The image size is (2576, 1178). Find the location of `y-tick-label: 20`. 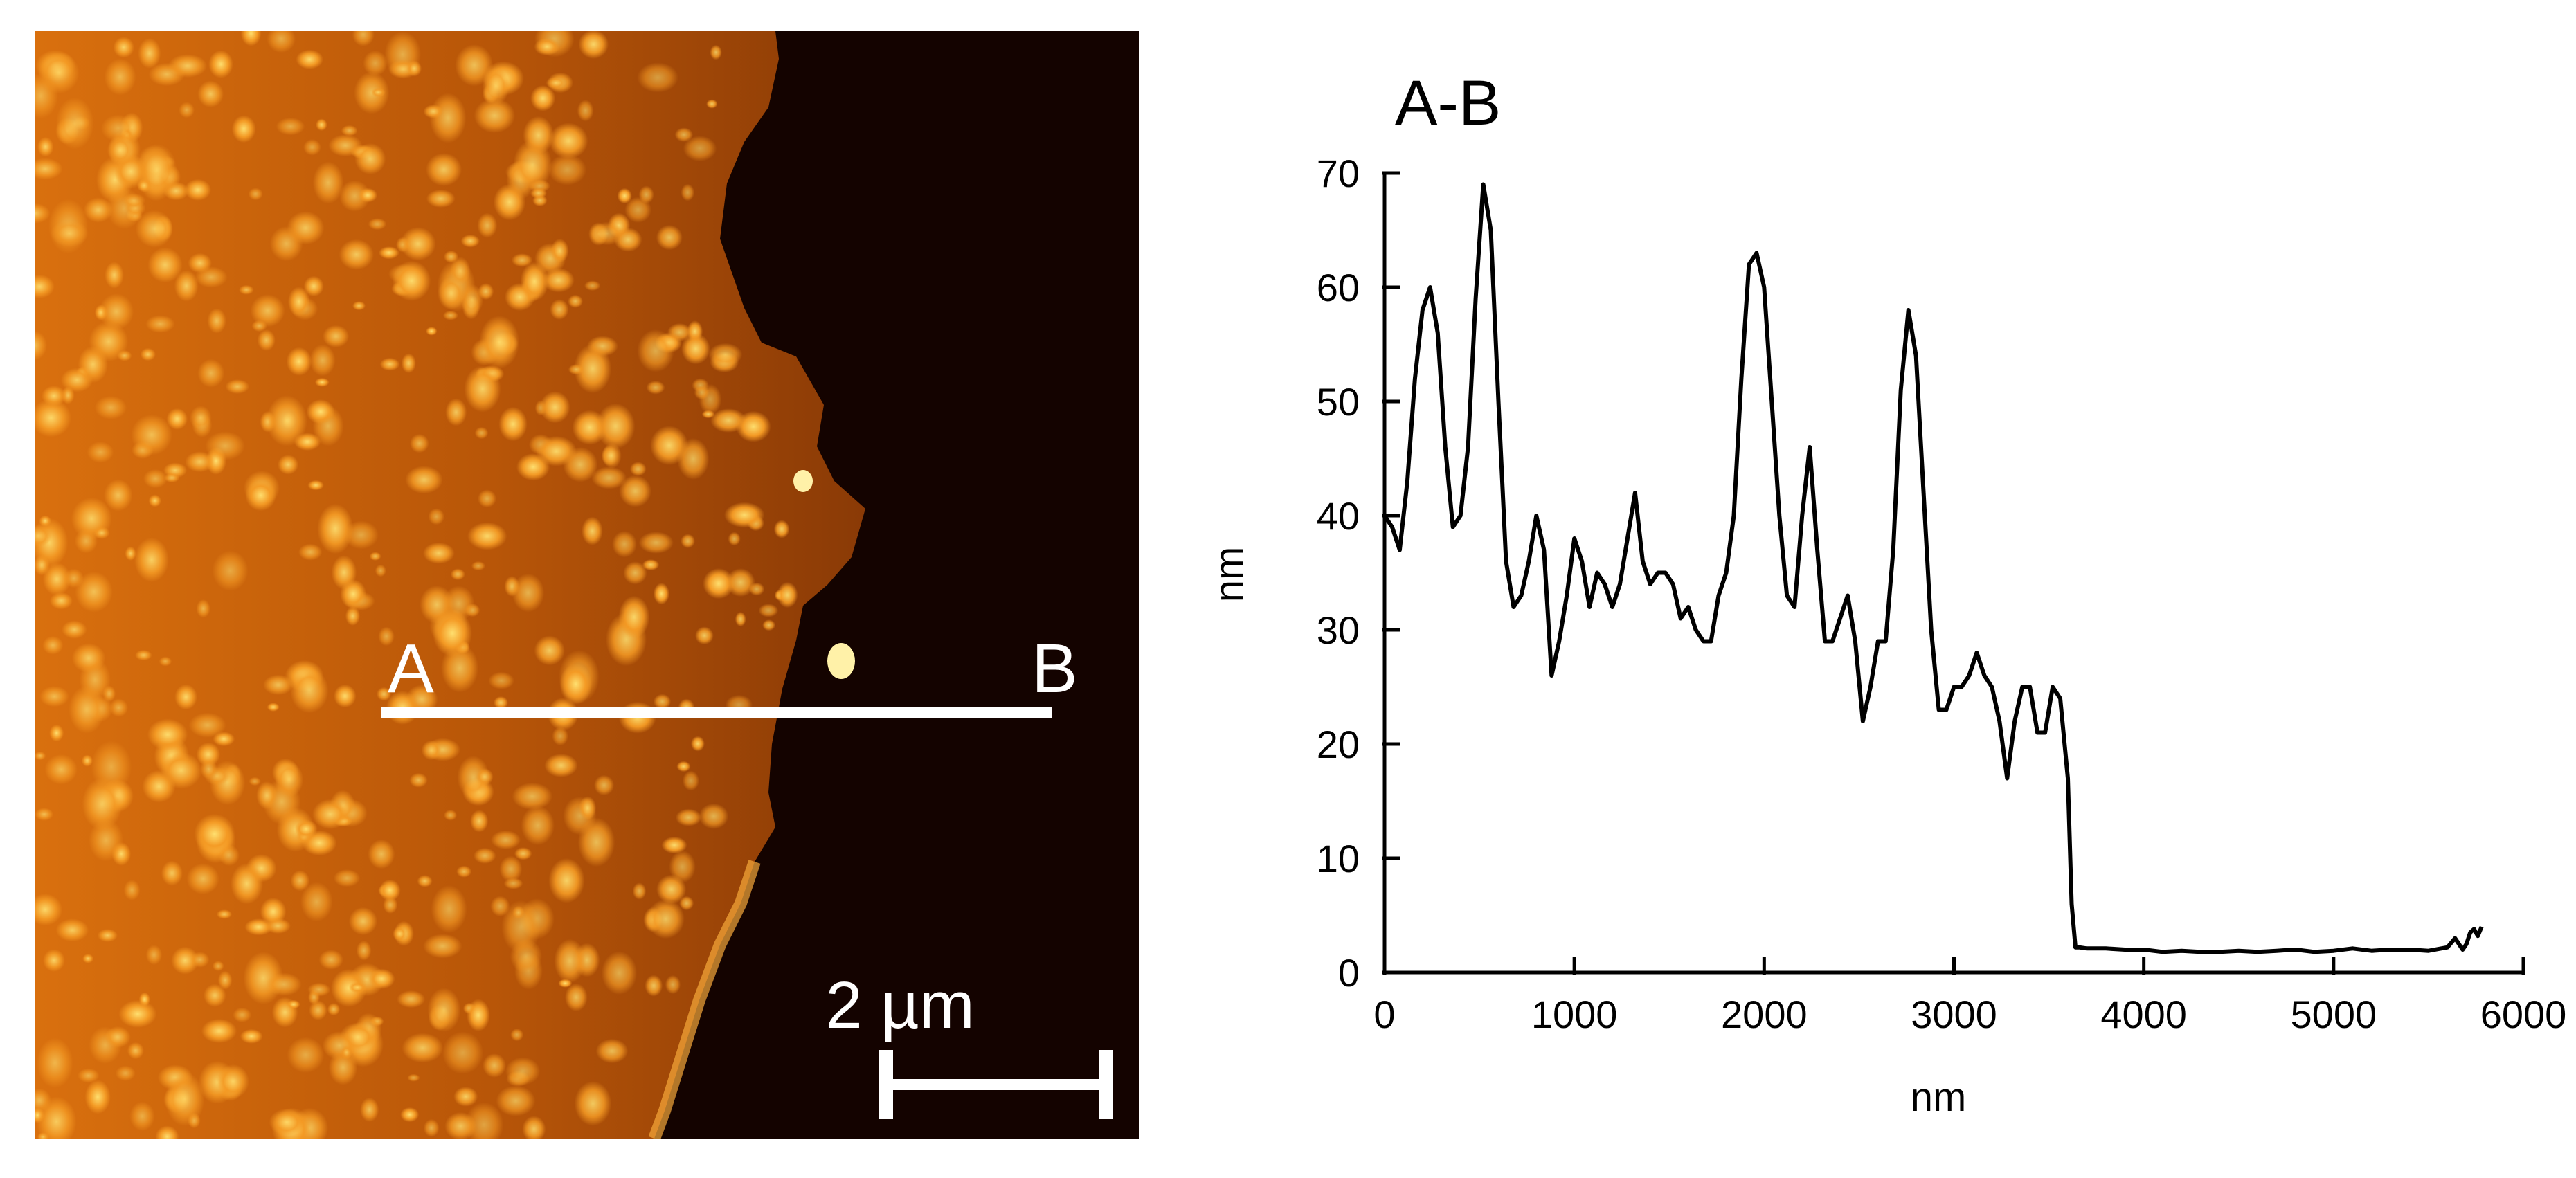

y-tick-label: 20 is located at coordinates (1338, 744).